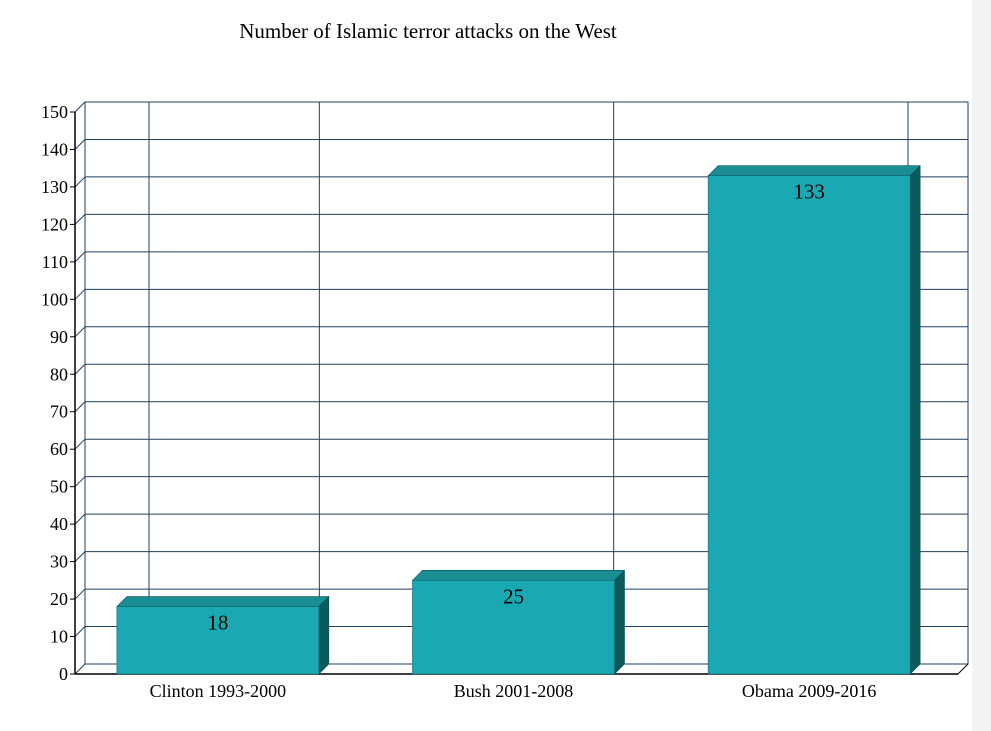  Describe the element at coordinates (54, 299) in the screenshot. I see `y-tick-label: 100` at that location.